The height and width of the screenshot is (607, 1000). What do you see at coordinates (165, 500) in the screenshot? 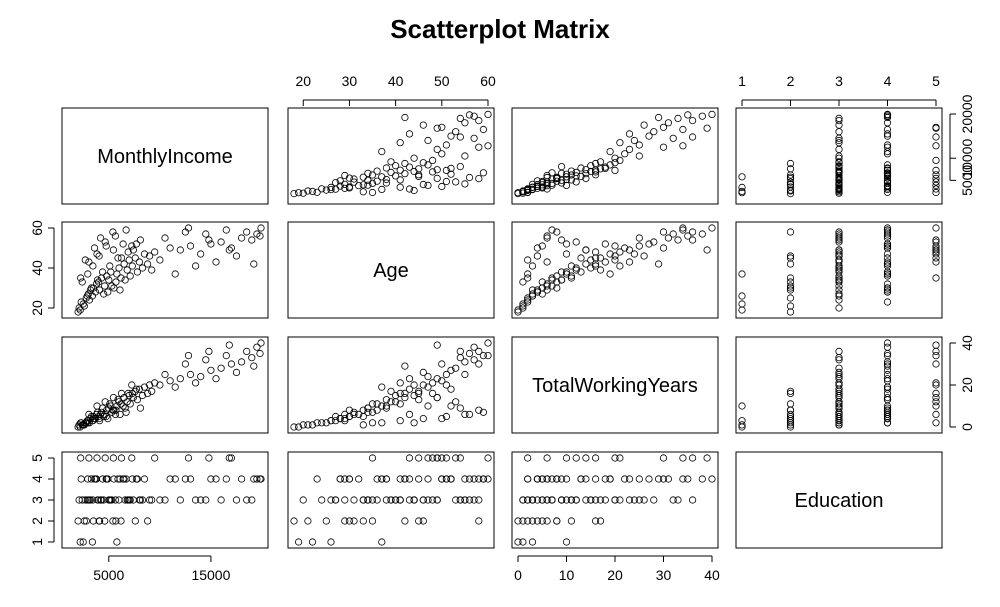
I see `panel-Education-MonthlyIncome` at bounding box center [165, 500].